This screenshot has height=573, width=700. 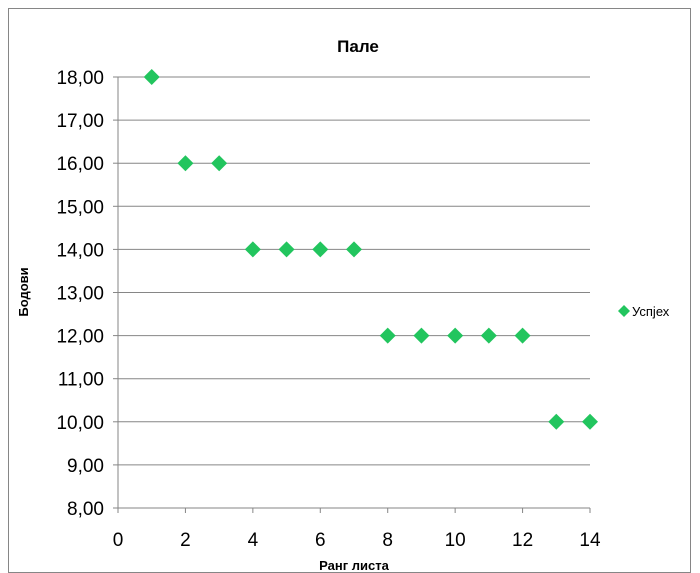 I want to click on y-tick-label: 8,00, so click(x=85, y=509).